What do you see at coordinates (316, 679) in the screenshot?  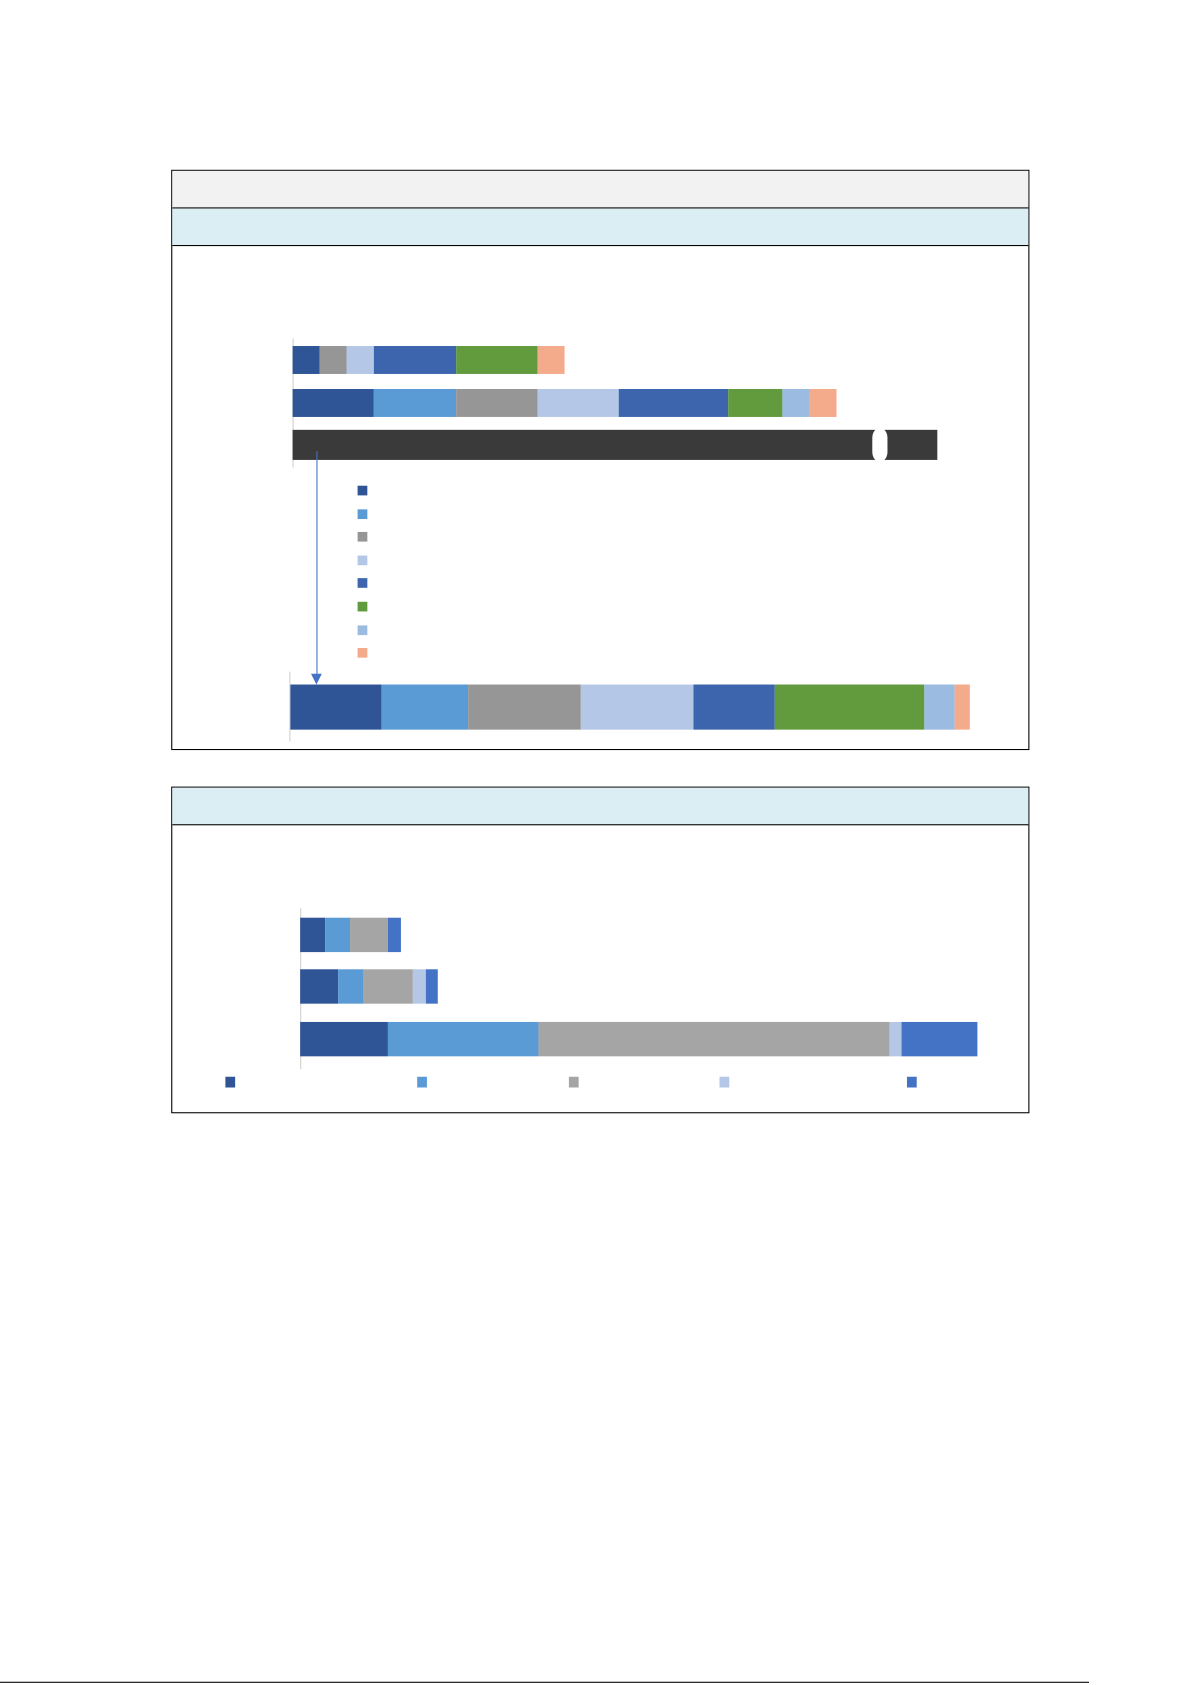 I see `chart-1-arrow-head` at bounding box center [316, 679].